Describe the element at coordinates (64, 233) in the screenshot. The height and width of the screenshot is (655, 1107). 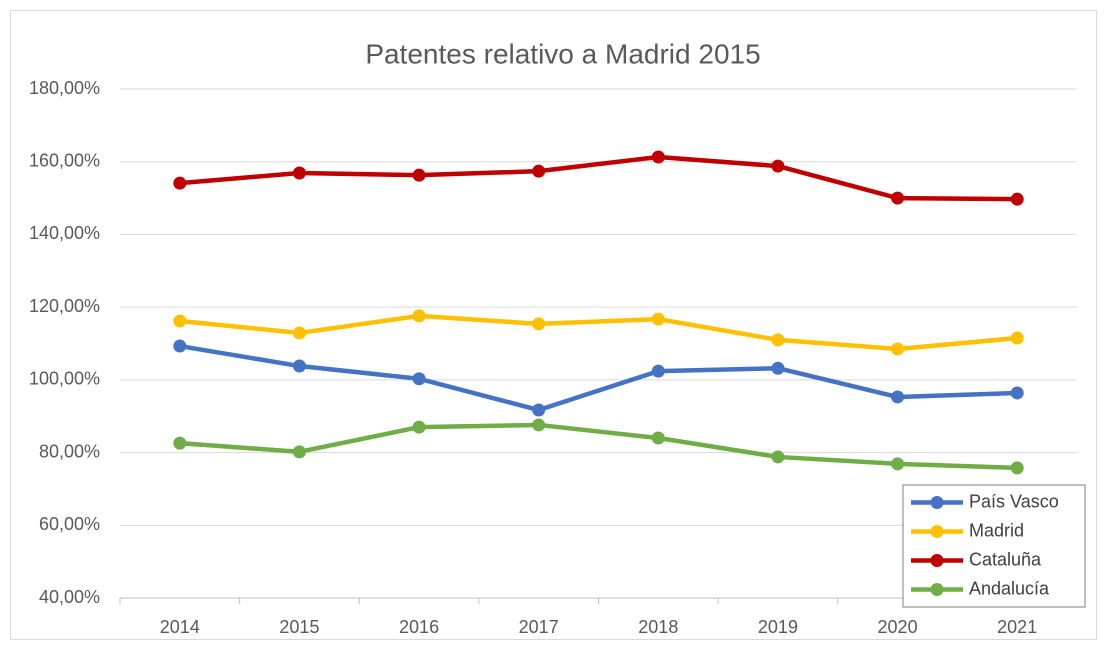
I see `y-tick-label: 140,00%` at that location.